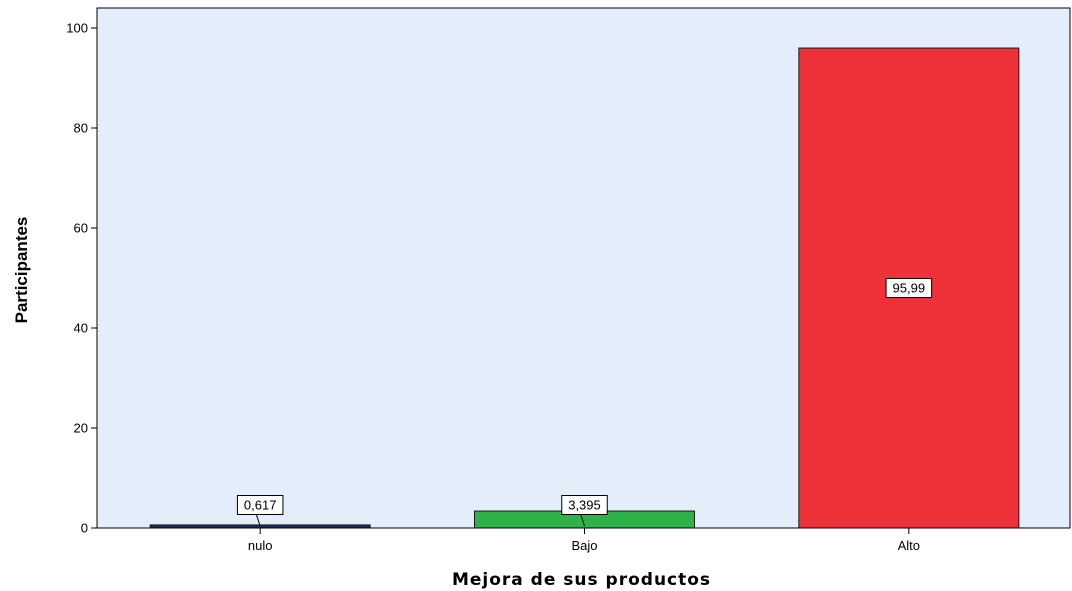 Image resolution: width=1072 pixels, height=591 pixels. What do you see at coordinates (77, 28) in the screenshot?
I see `y-tick-label: 100` at bounding box center [77, 28].